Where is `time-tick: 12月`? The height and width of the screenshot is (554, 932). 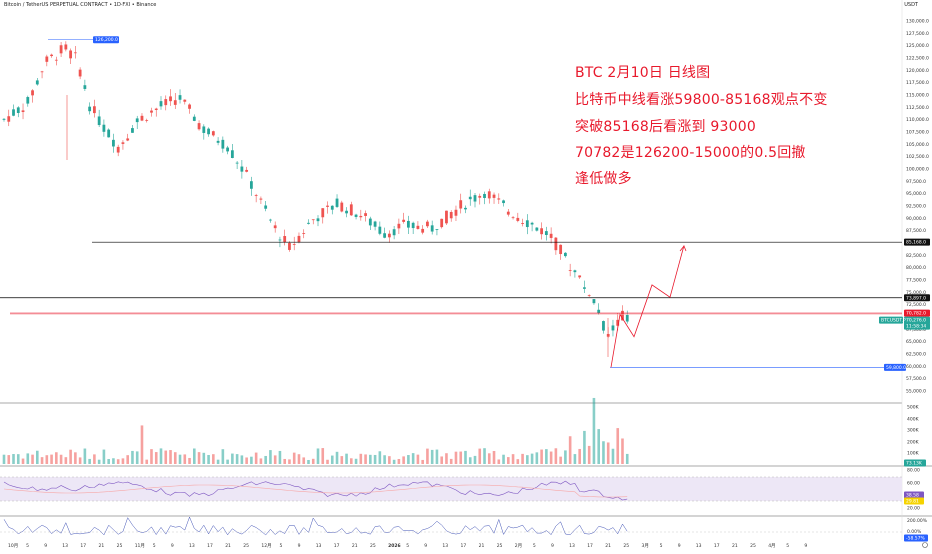 time-tick: 12月 is located at coordinates (266, 546).